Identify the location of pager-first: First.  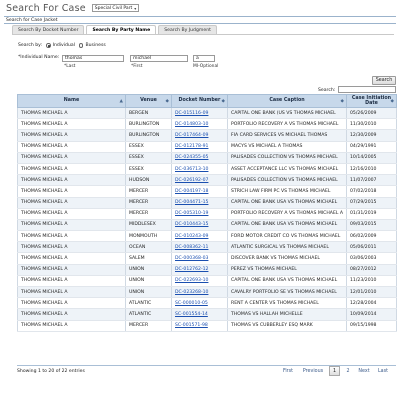
(288, 371).